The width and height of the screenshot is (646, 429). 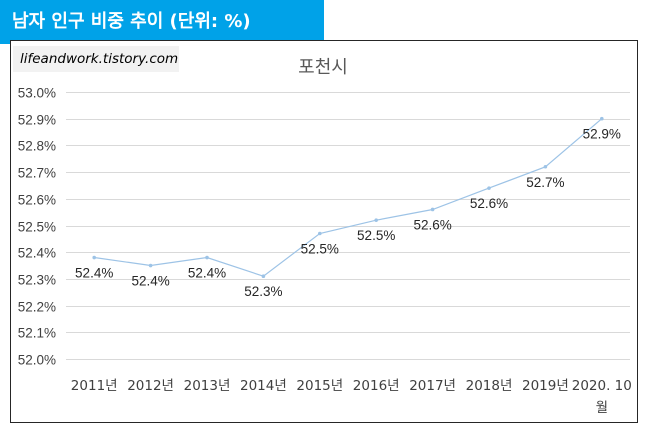 What do you see at coordinates (37, 307) in the screenshot?
I see `y-tick-label: 52.2%` at bounding box center [37, 307].